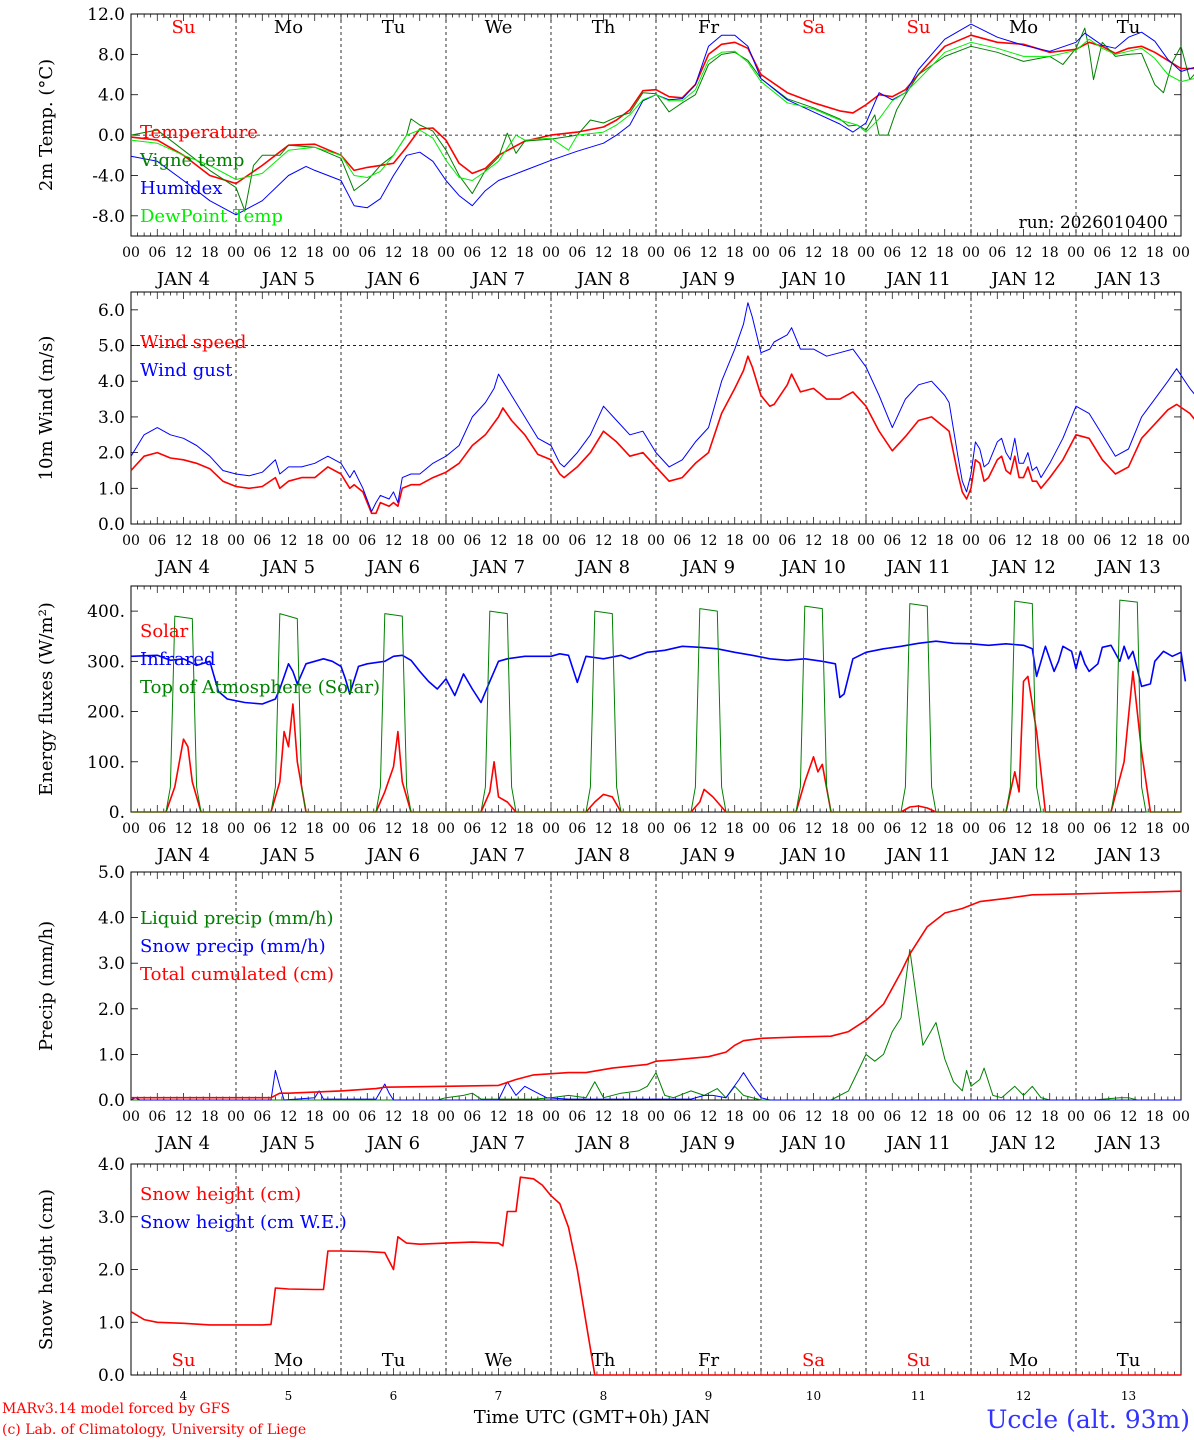  I want to click on weekday-label: We, so click(499, 1360).